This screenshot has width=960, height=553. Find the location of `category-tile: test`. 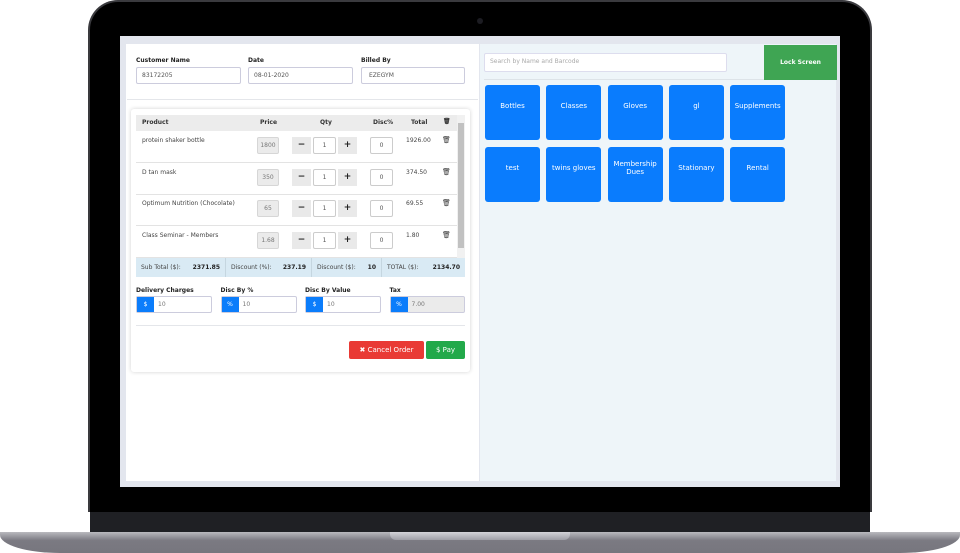

category-tile: test is located at coordinates (512, 174).